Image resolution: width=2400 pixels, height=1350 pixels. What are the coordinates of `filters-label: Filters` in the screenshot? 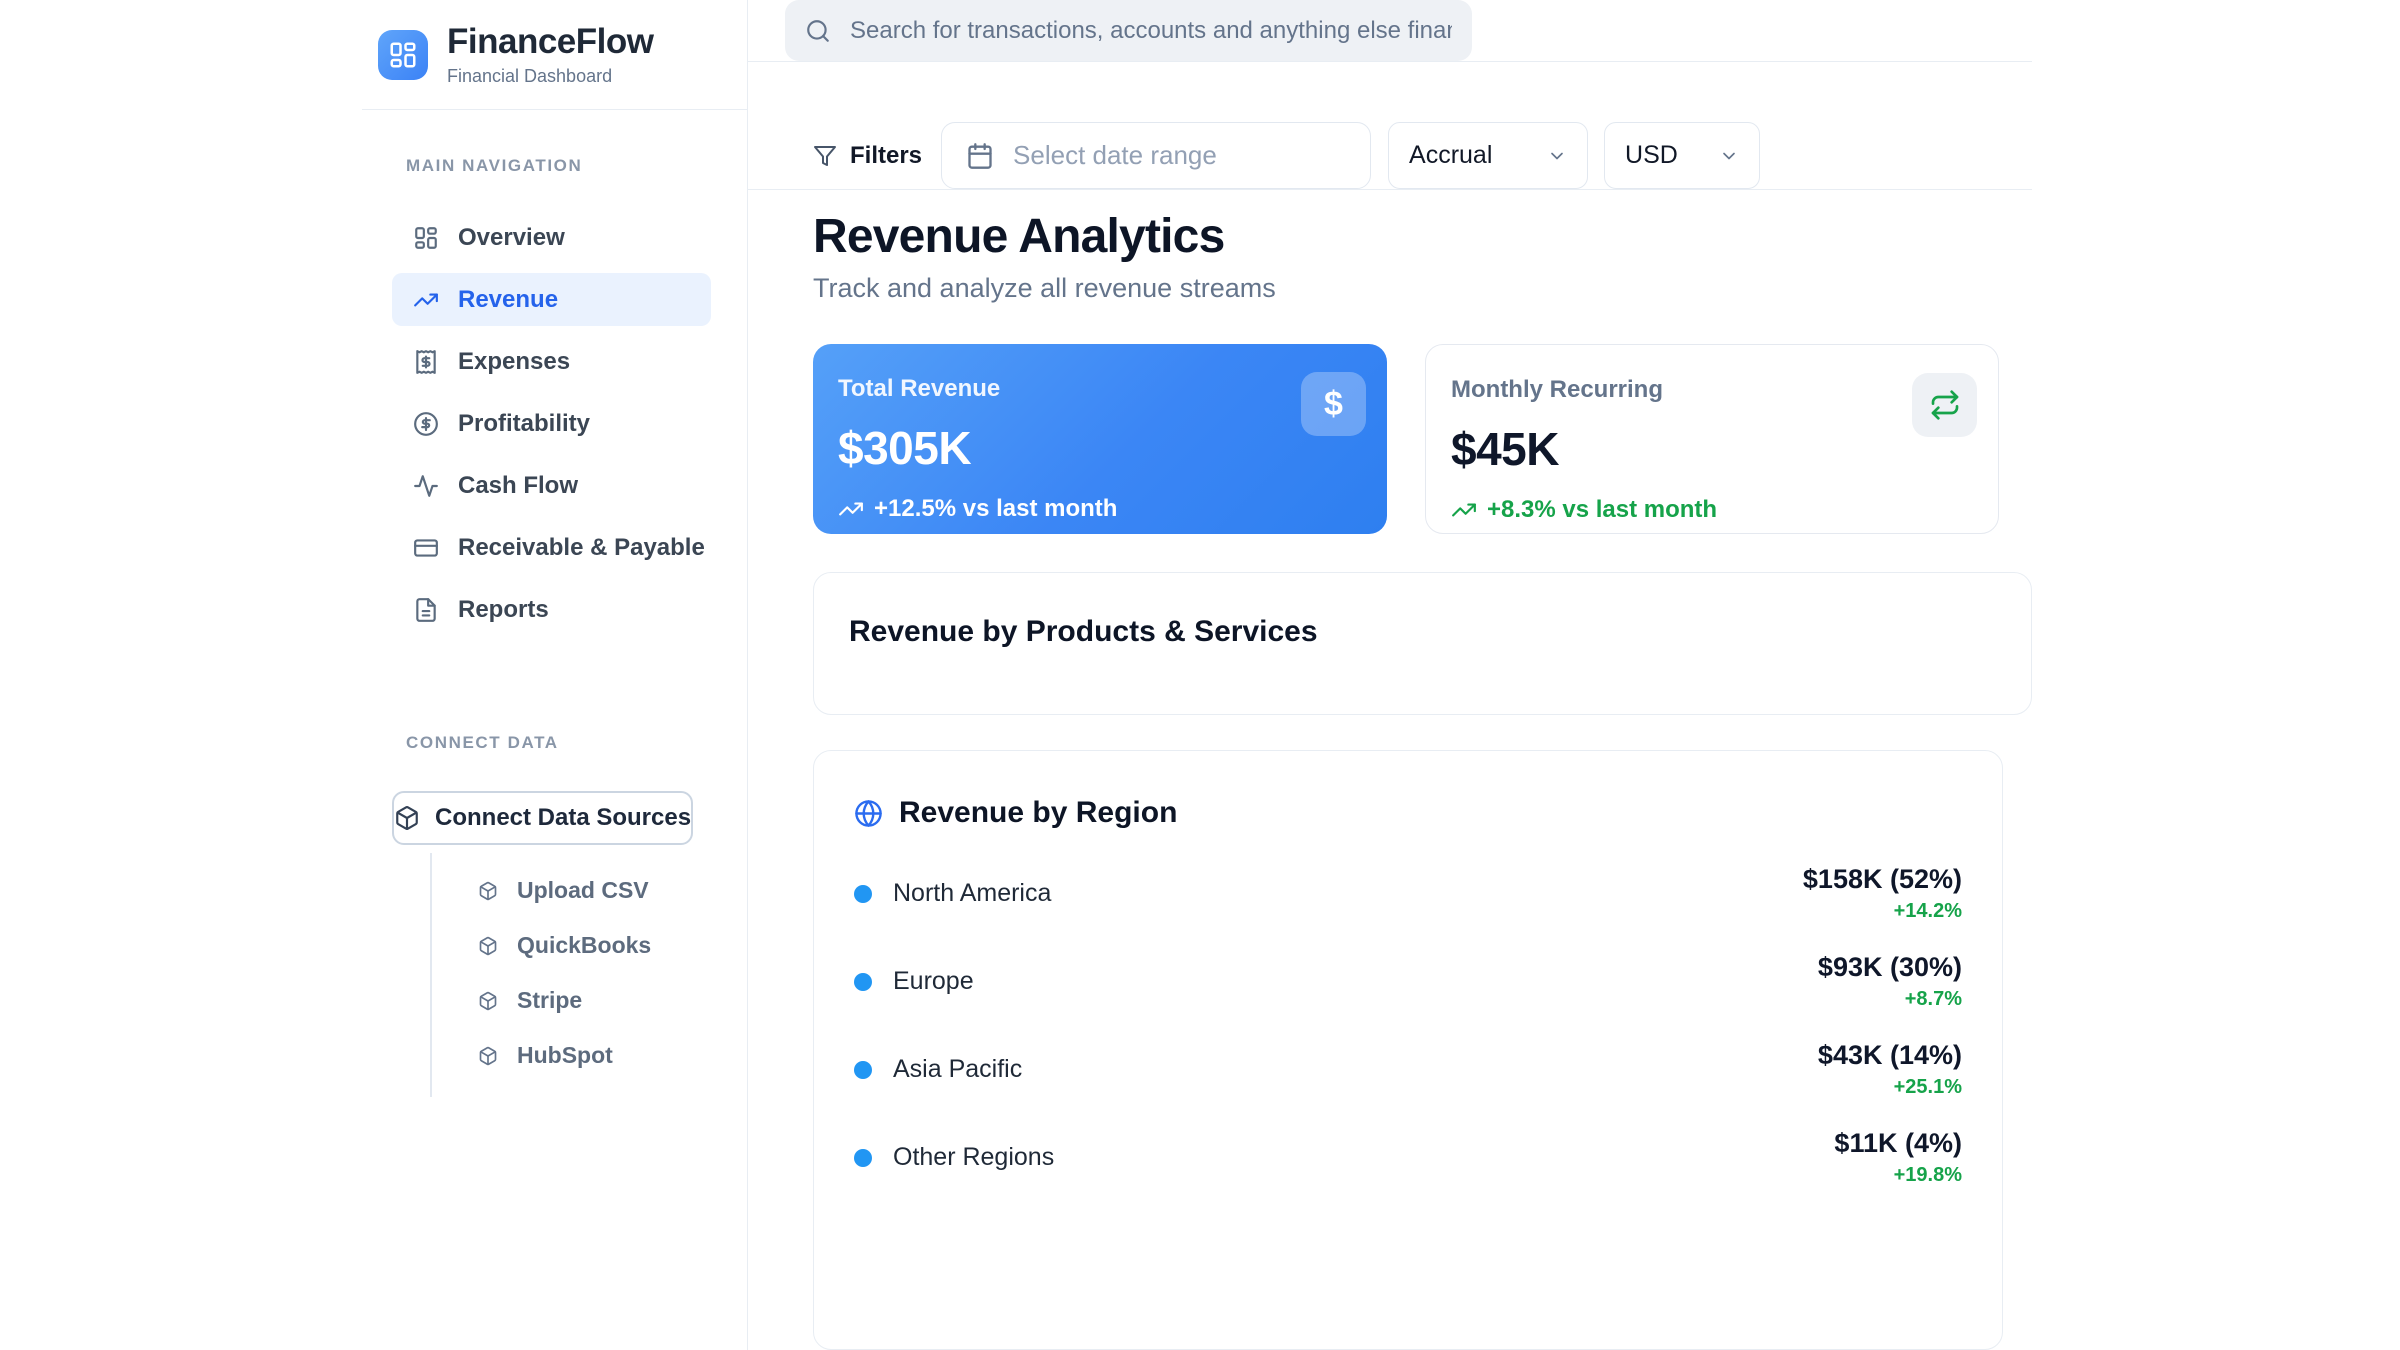 It's located at (886, 155).